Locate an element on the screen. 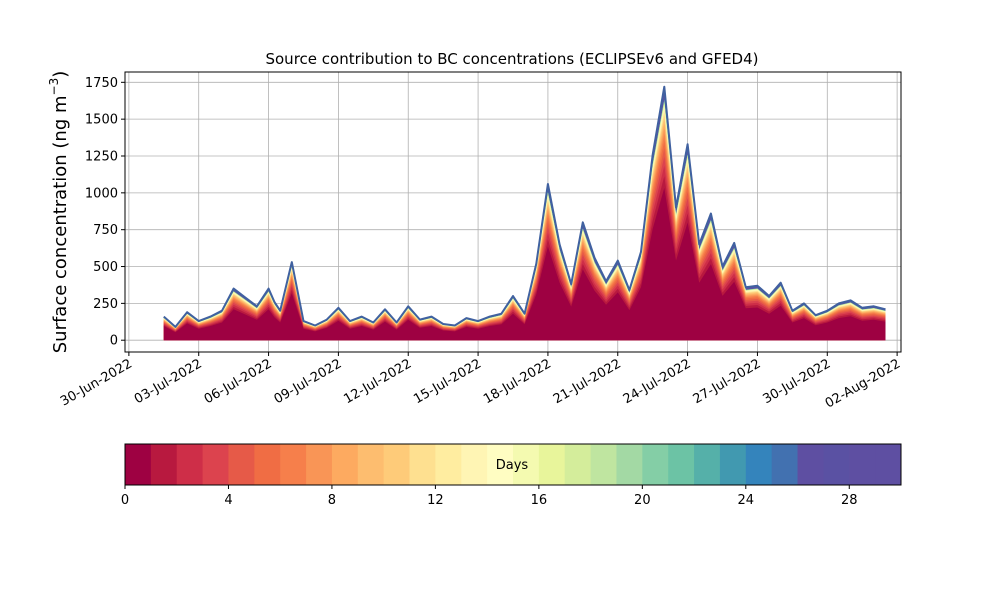 The height and width of the screenshot is (604, 1000). y-axis-label-superscript: −3 is located at coordinates (54, 87).